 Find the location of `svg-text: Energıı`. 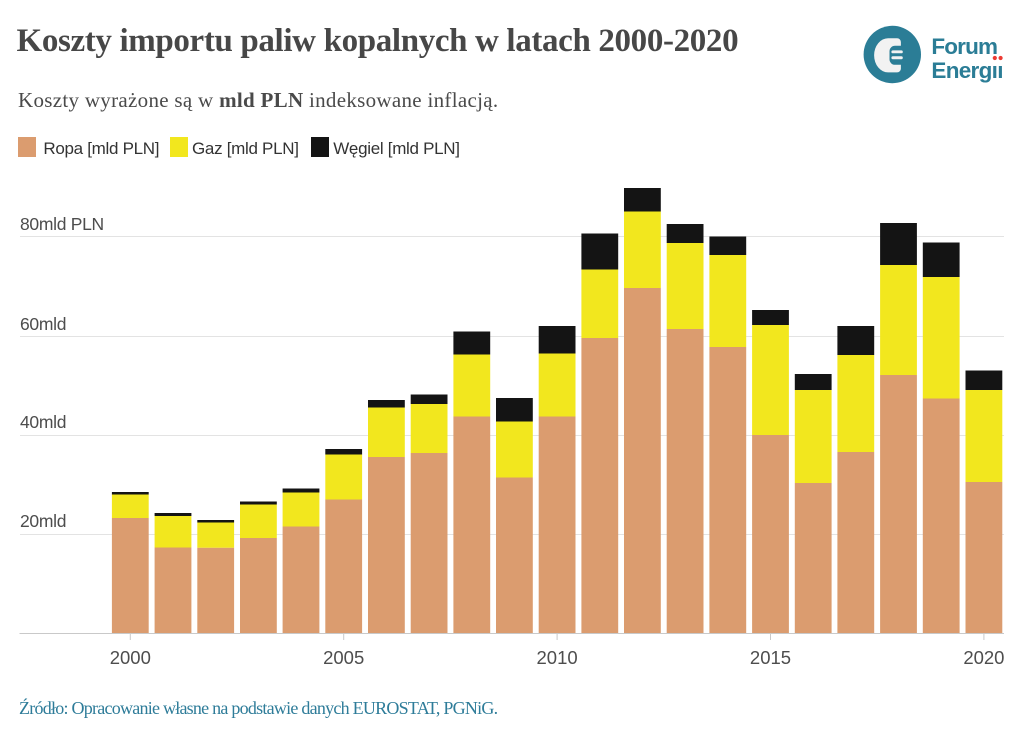

svg-text: Energıı is located at coordinates (966, 70).